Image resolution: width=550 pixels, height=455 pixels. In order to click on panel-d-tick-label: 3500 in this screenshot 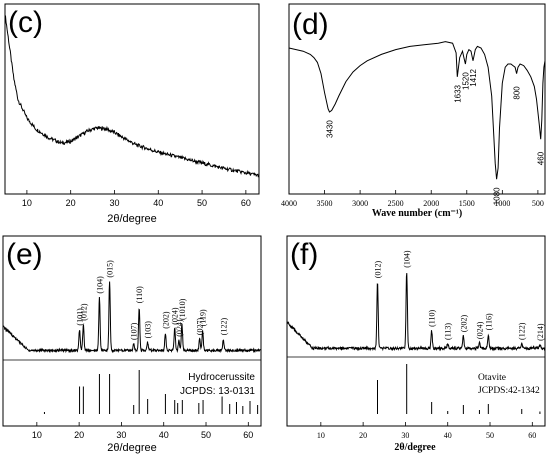, I will do `click(325, 203)`.